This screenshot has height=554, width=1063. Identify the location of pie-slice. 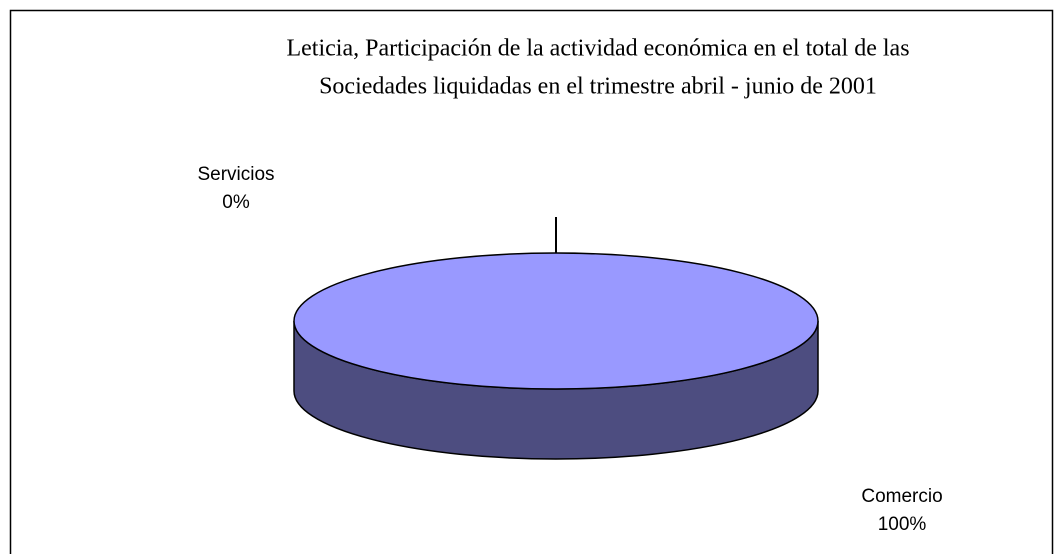
(556, 321).